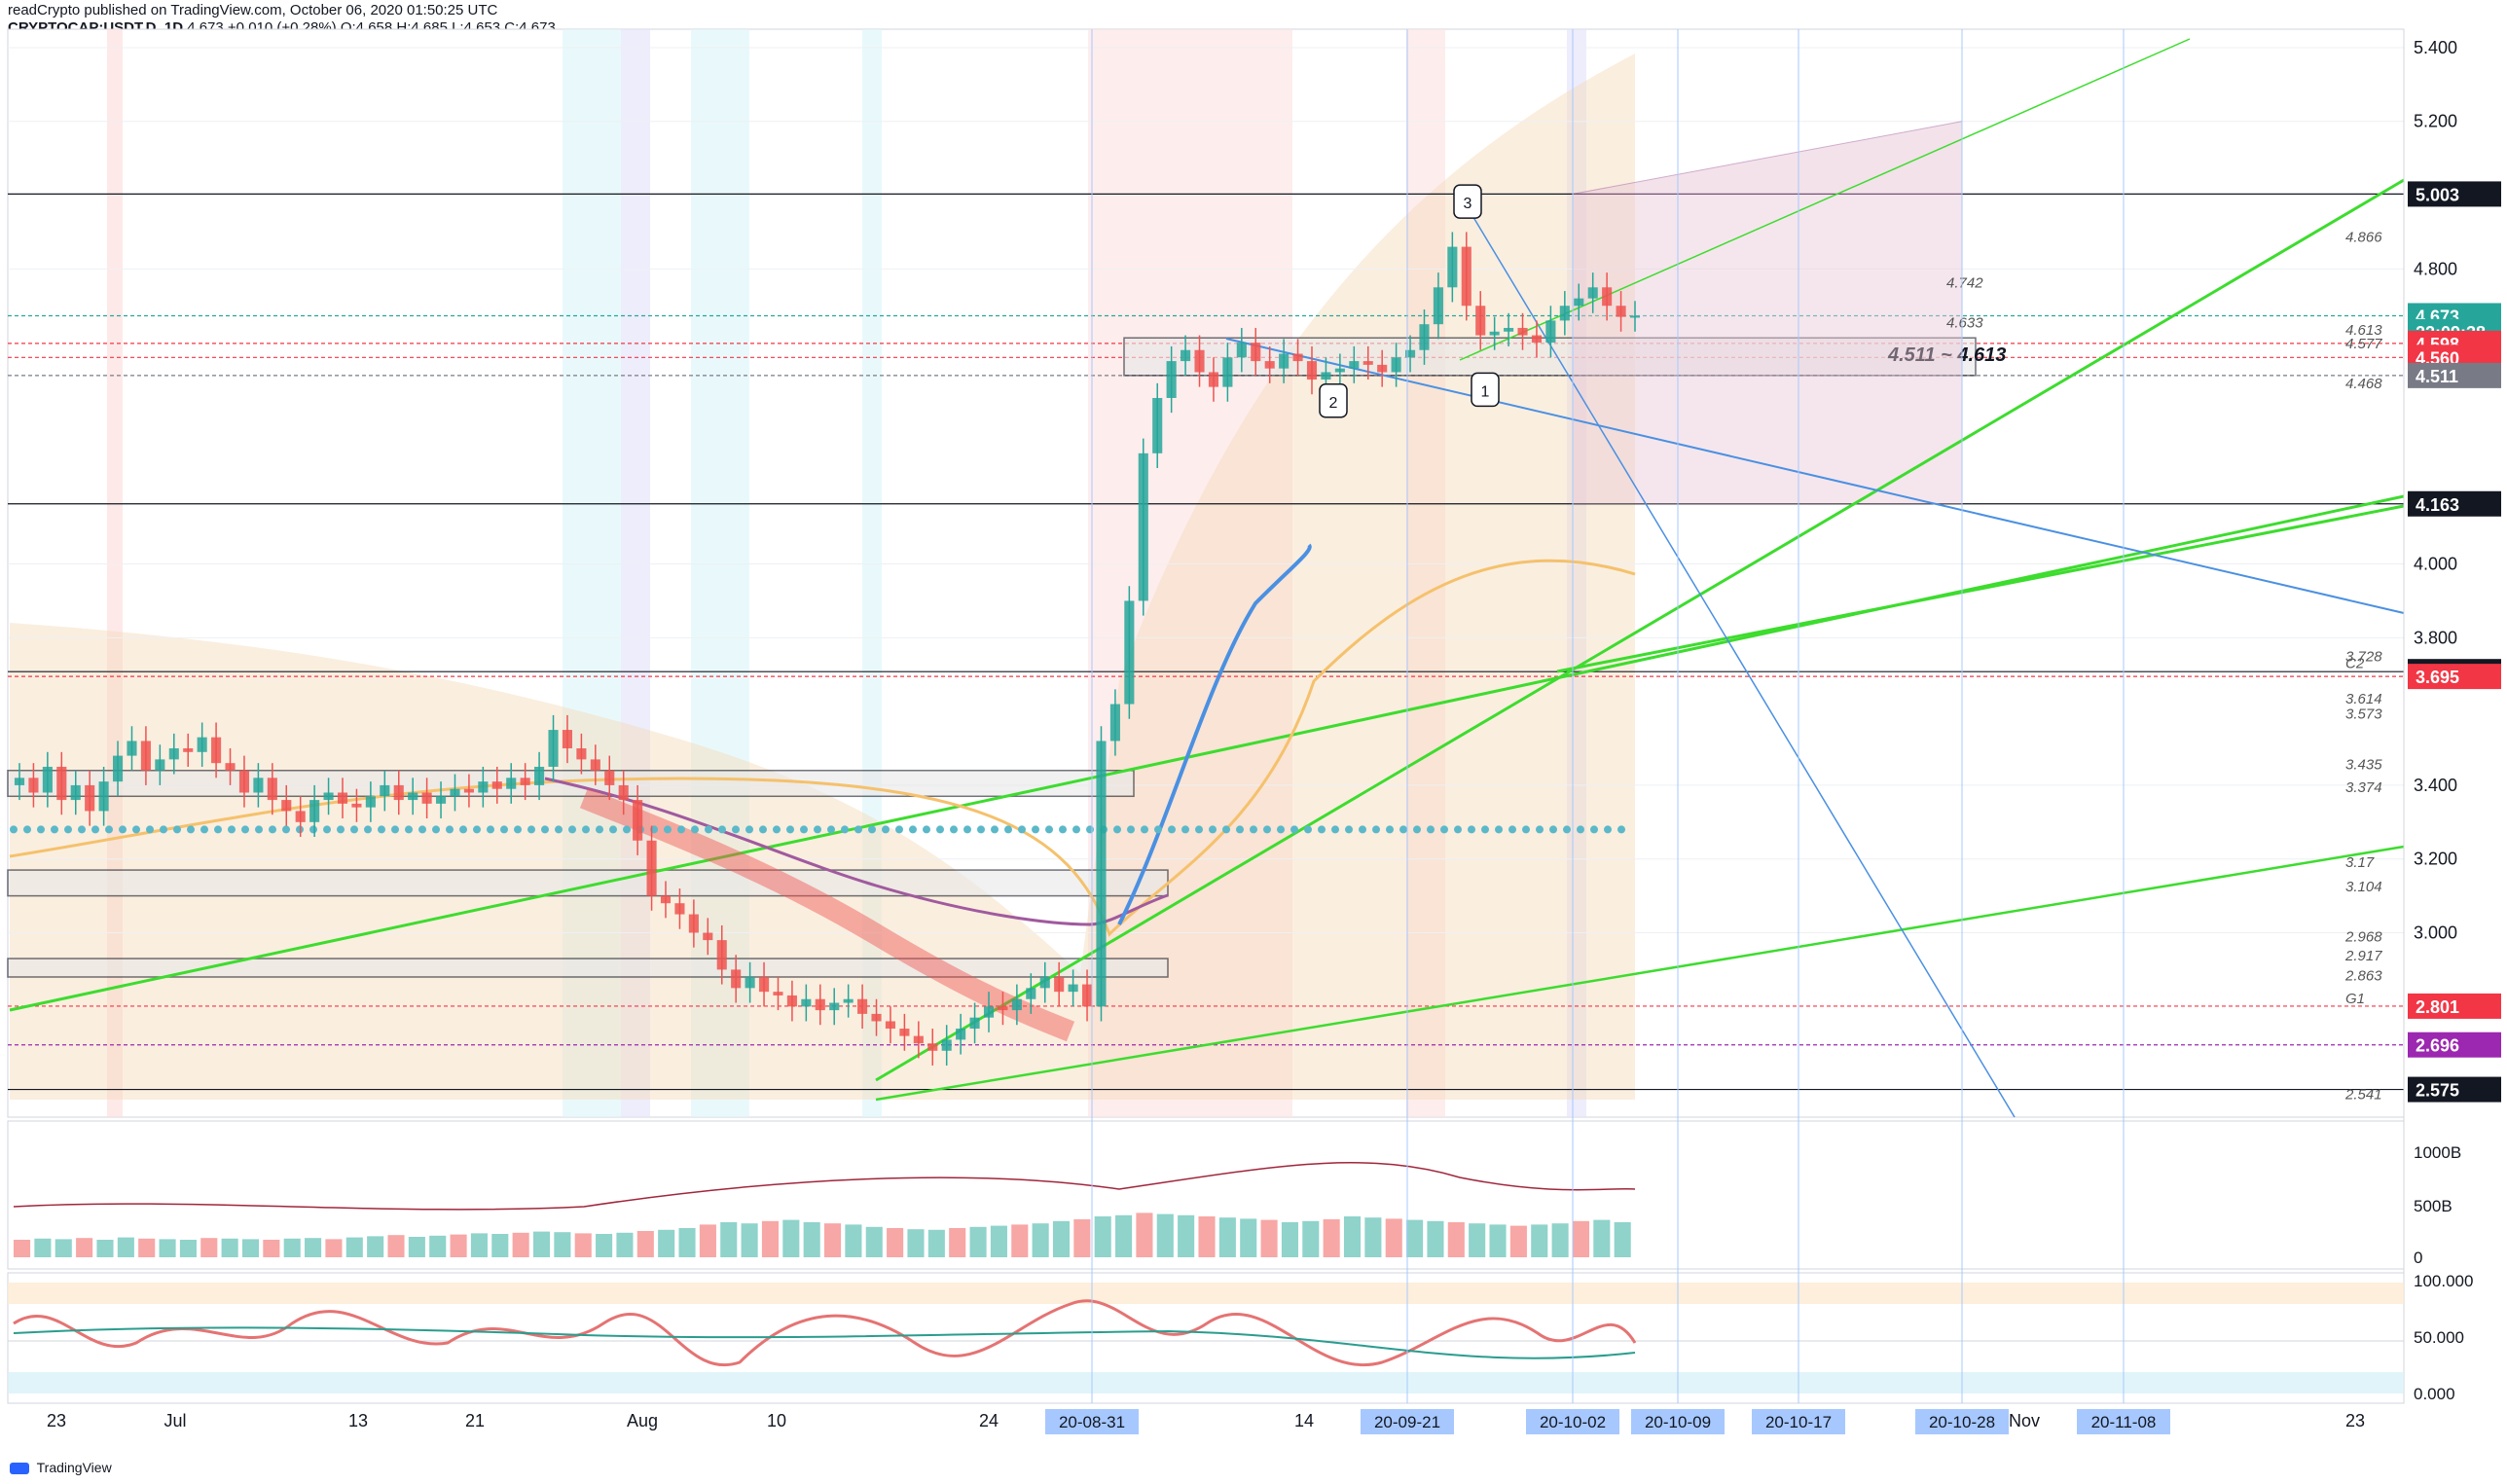 This screenshot has width=2507, height=1484. What do you see at coordinates (2355, 663) in the screenshot?
I see `level-label: C2` at bounding box center [2355, 663].